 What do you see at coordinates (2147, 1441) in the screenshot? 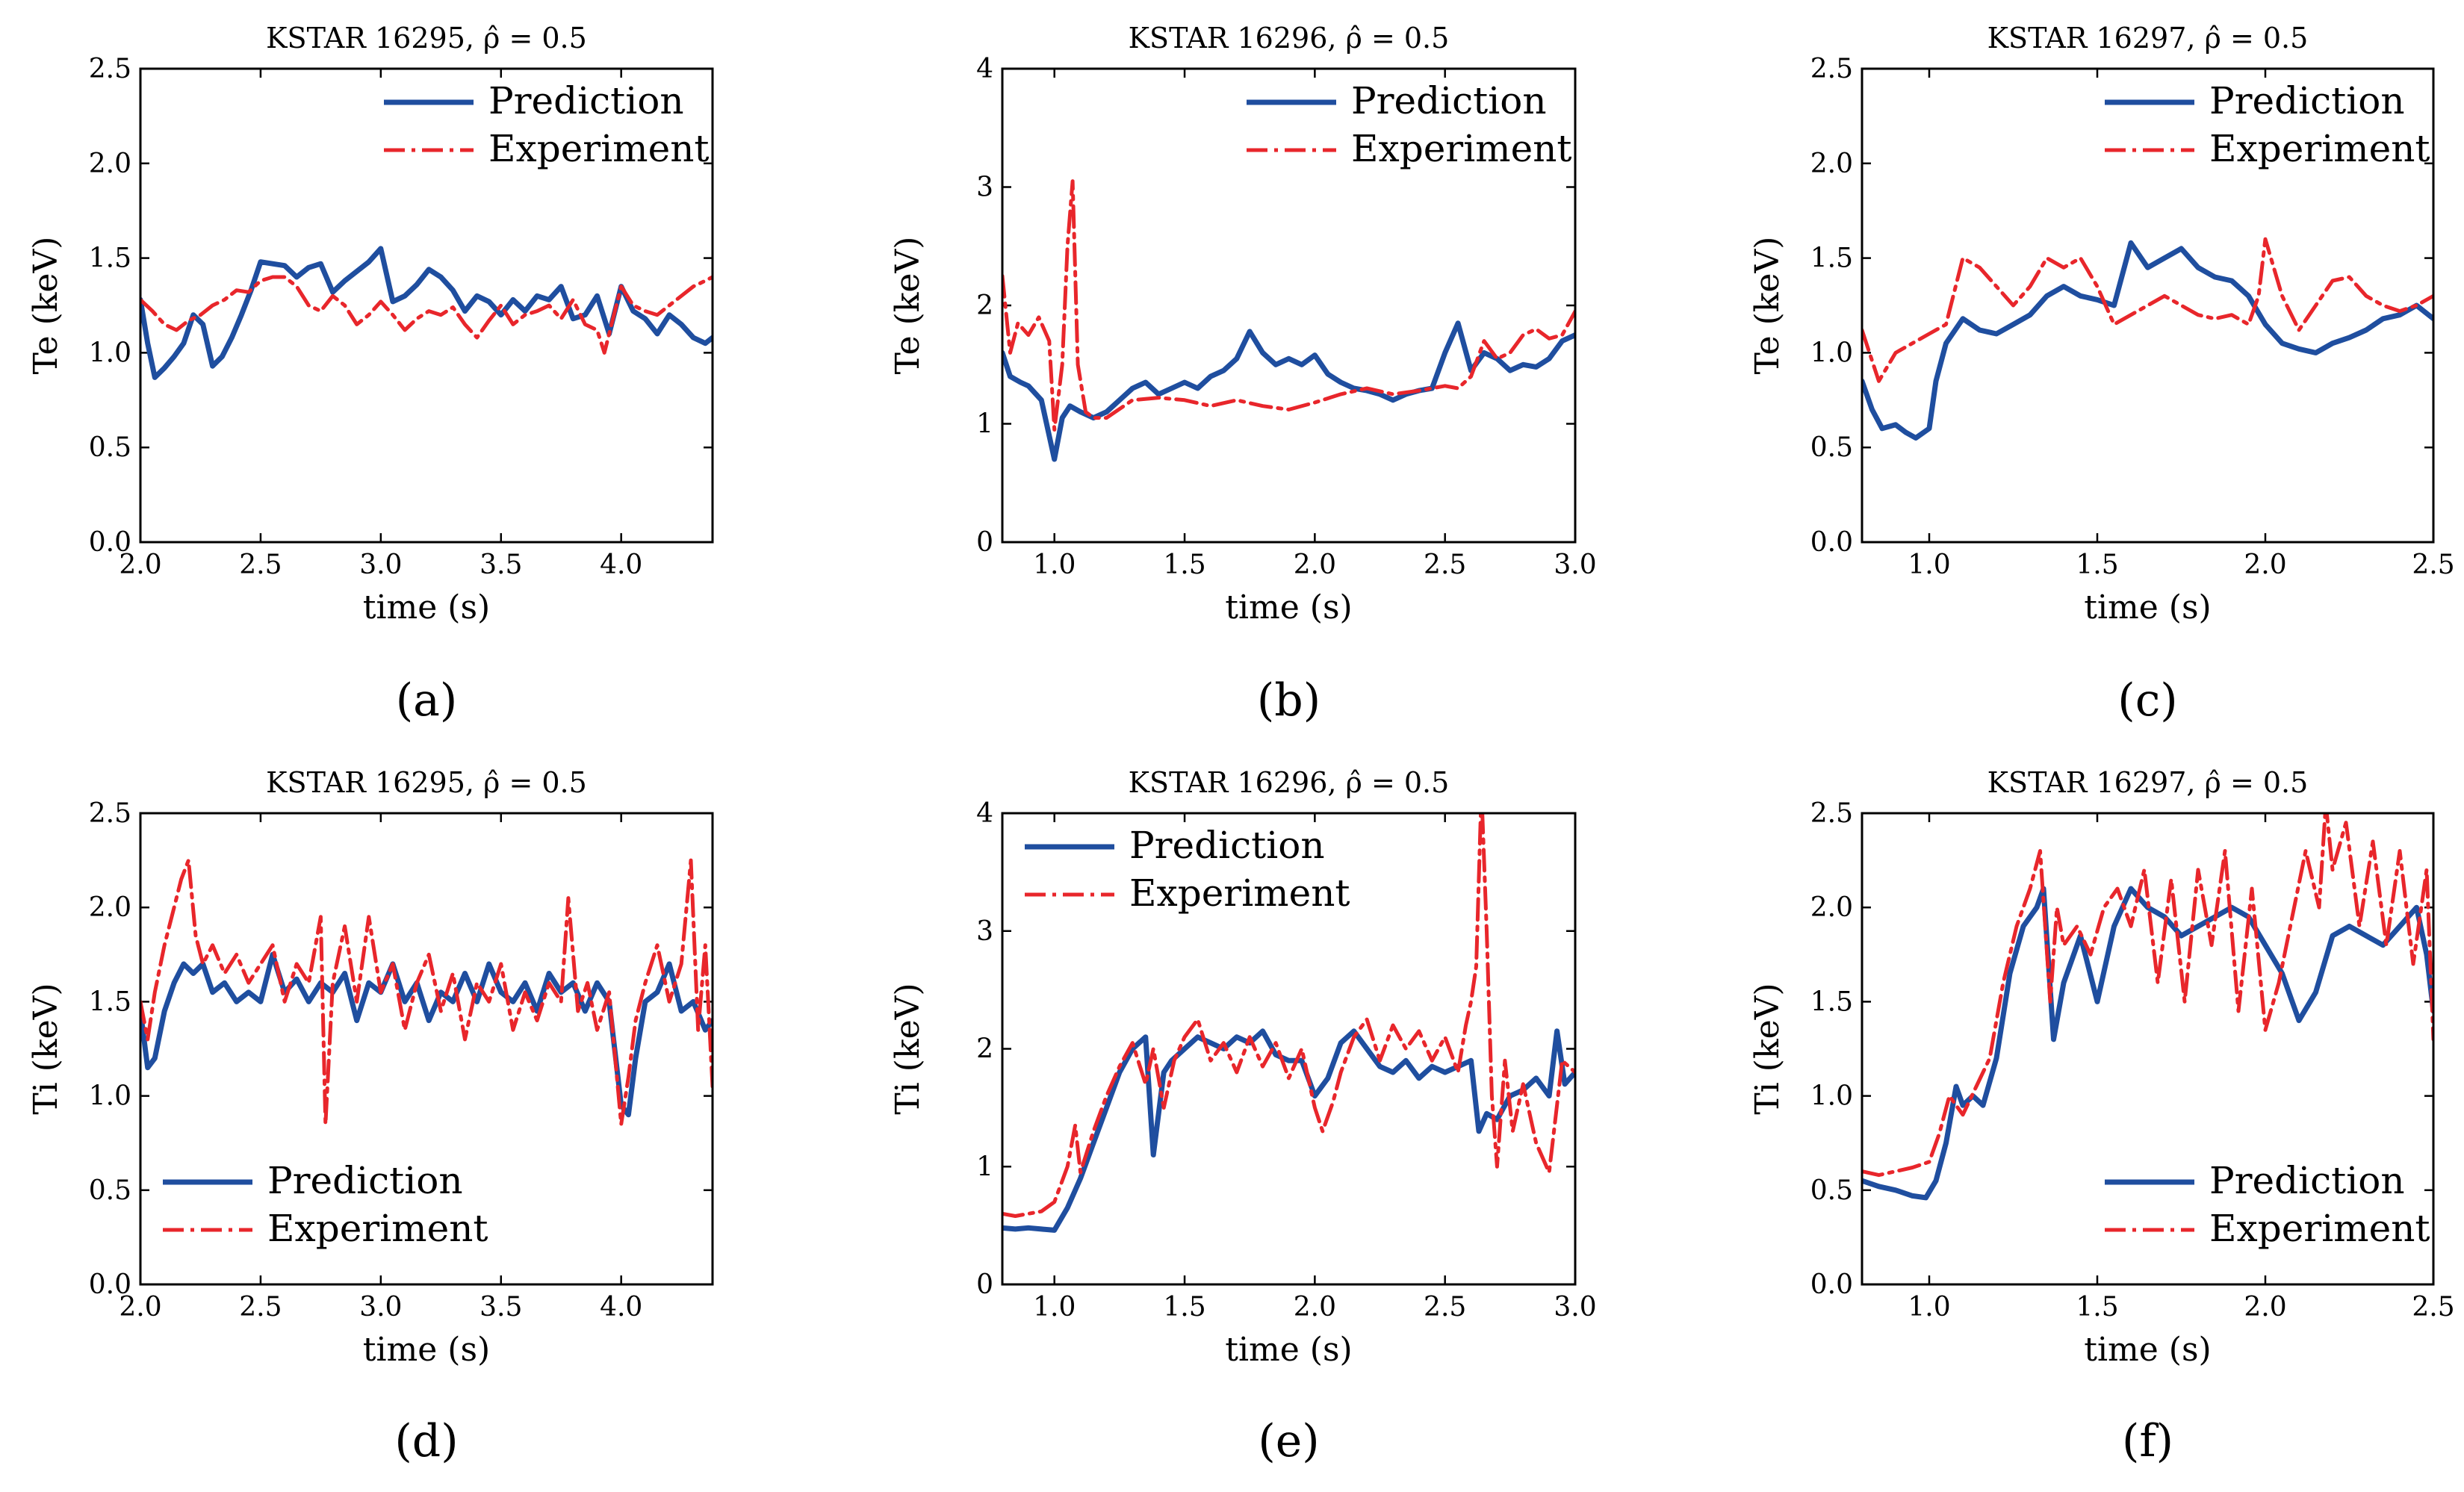
I see `subplot-label: (f)` at bounding box center [2147, 1441].